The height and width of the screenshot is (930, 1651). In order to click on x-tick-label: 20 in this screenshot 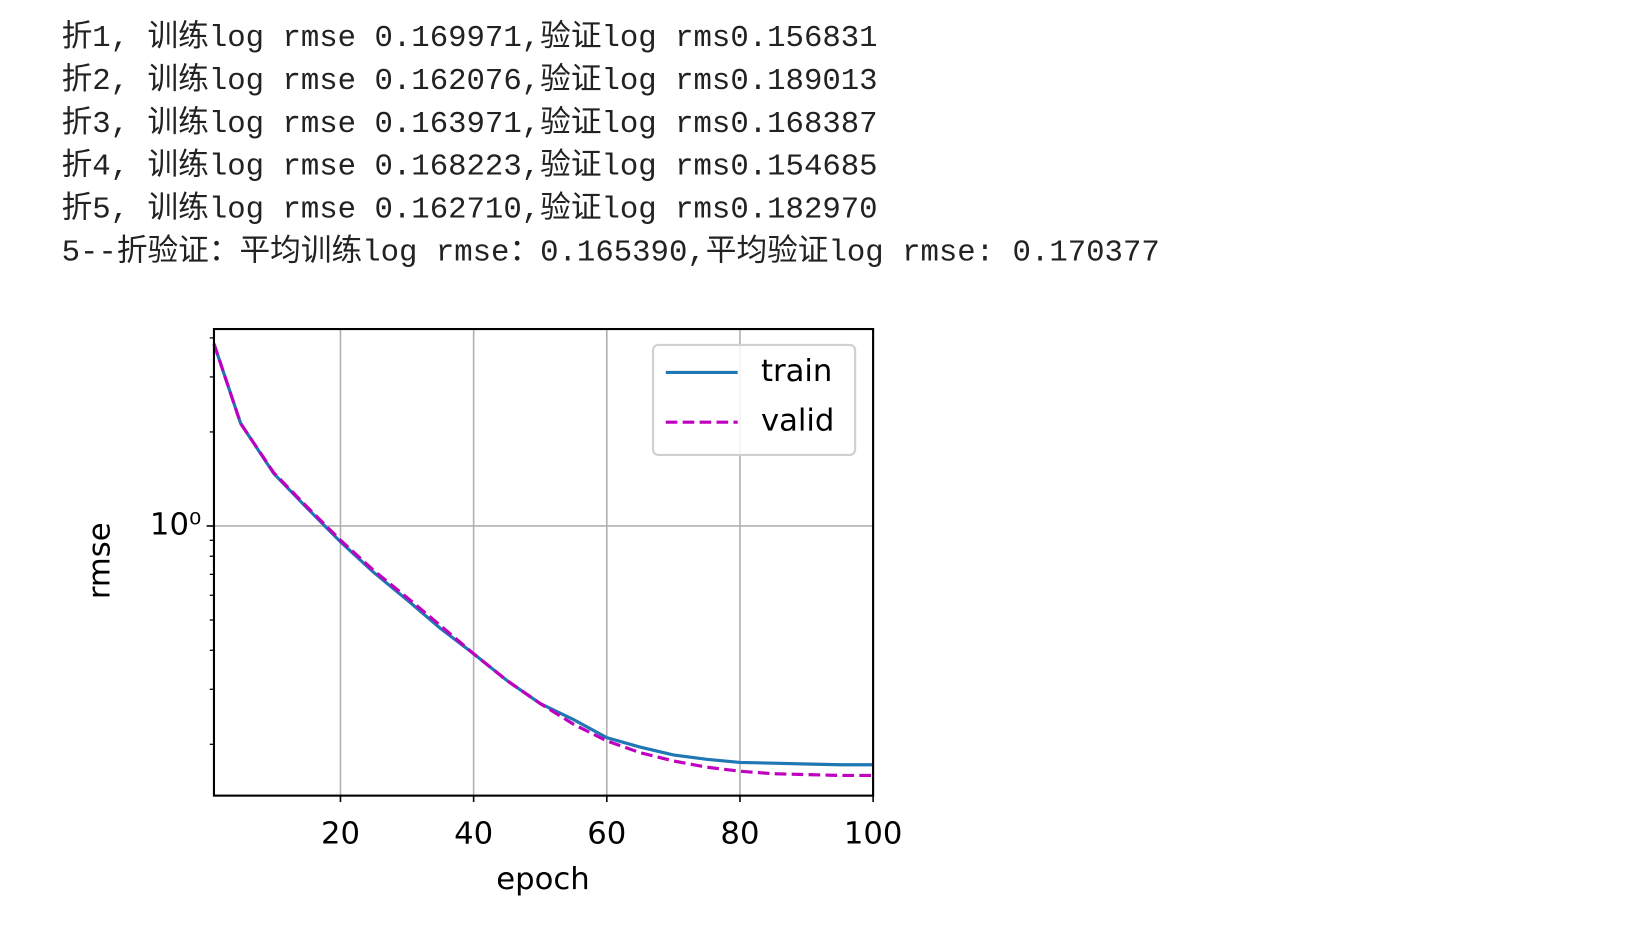, I will do `click(340, 833)`.